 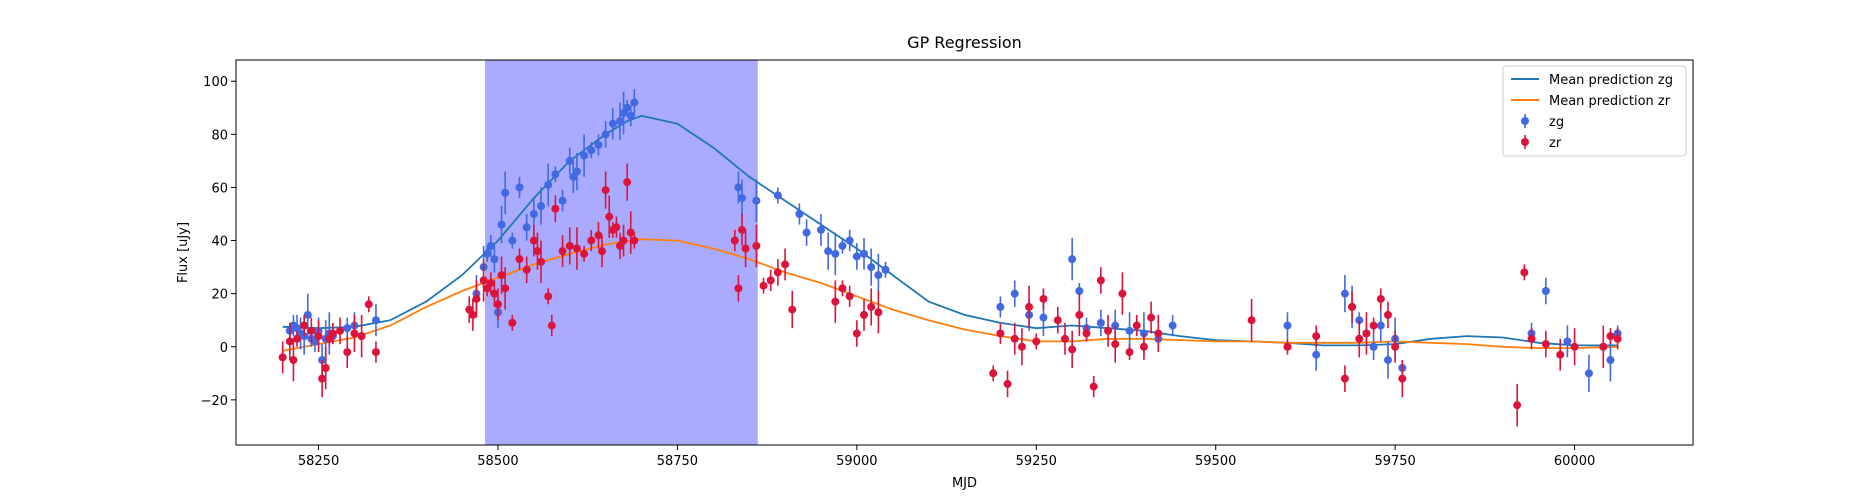 What do you see at coordinates (1594, 111) in the screenshot?
I see `legend: Mean prediction zg Mean prediction zr zg zr` at bounding box center [1594, 111].